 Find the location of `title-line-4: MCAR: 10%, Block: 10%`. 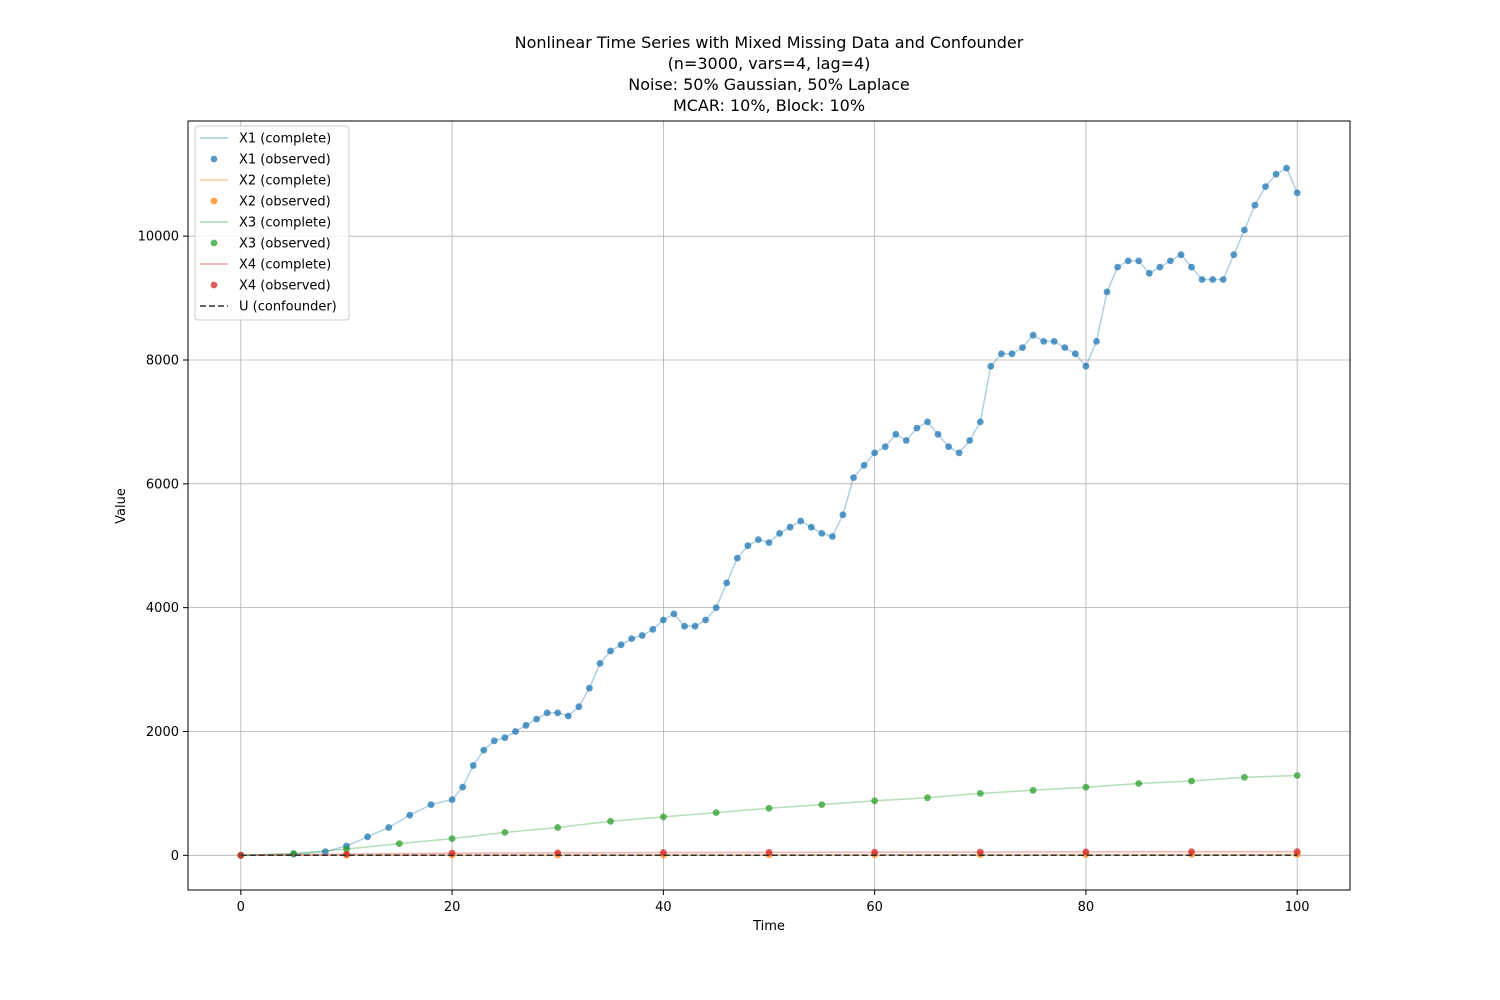

title-line-4: MCAR: 10%, Block: 10% is located at coordinates (769, 105).